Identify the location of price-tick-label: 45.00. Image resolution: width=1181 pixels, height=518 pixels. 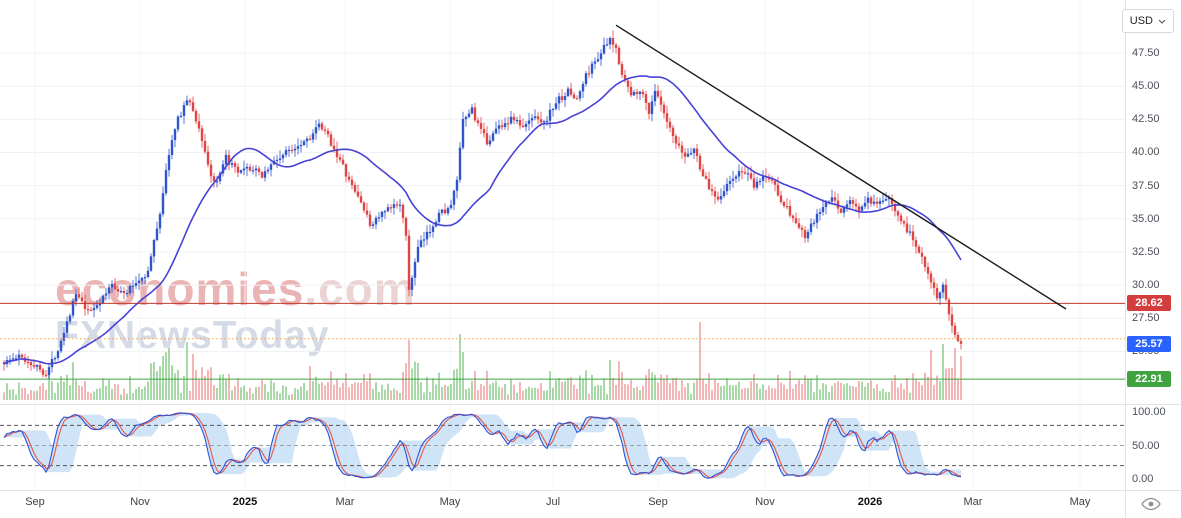
(1146, 86).